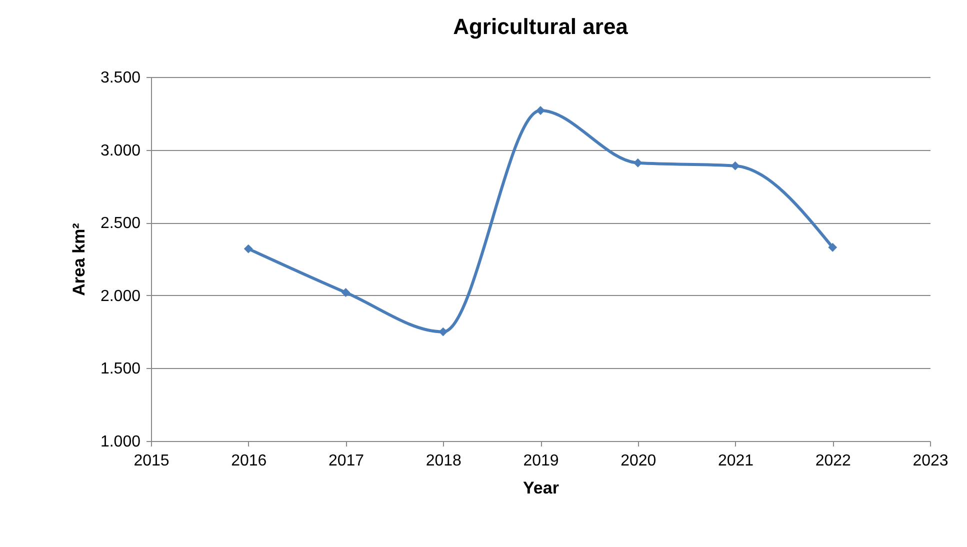 This screenshot has height=547, width=967. What do you see at coordinates (930, 461) in the screenshot?
I see `x-tick-label: 2023` at bounding box center [930, 461].